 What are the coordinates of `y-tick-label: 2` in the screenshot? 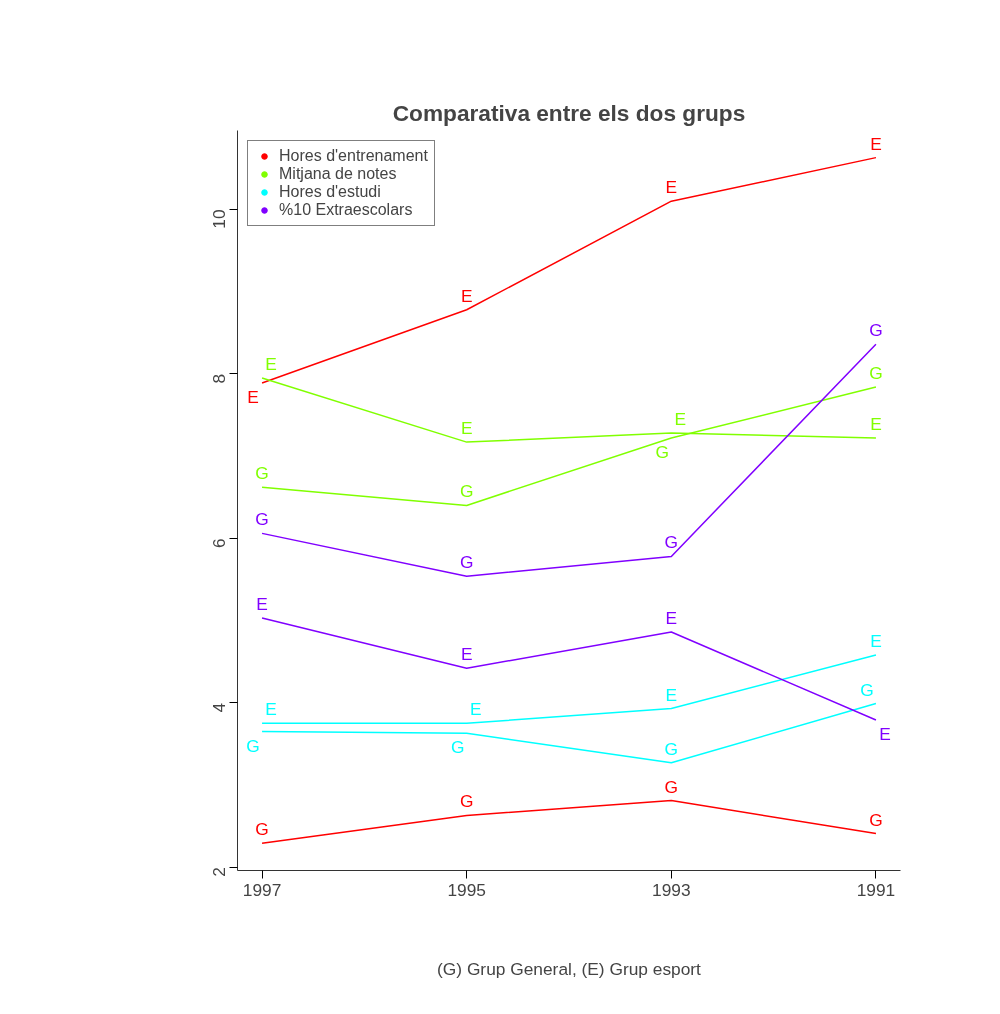 It's located at (219, 872).